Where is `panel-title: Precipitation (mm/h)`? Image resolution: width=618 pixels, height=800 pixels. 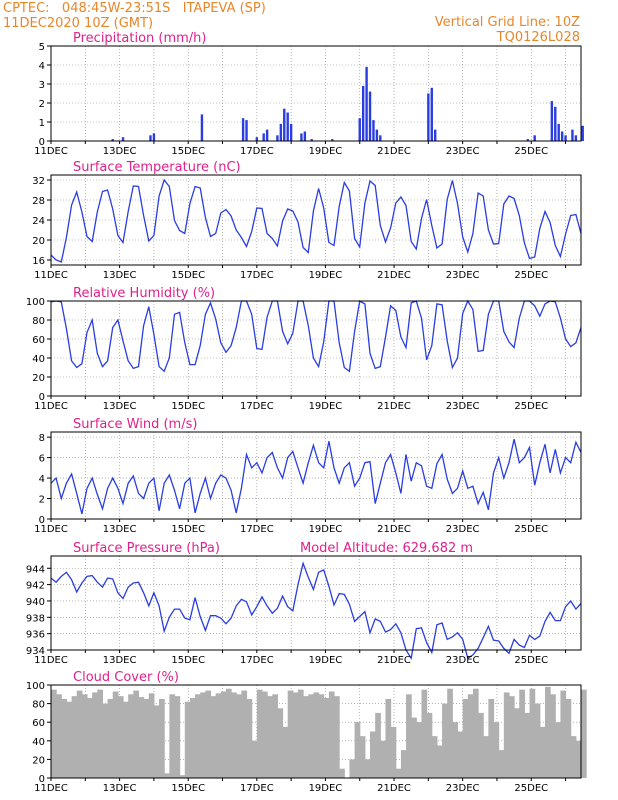 panel-title: Precipitation (mm/h) is located at coordinates (139, 38).